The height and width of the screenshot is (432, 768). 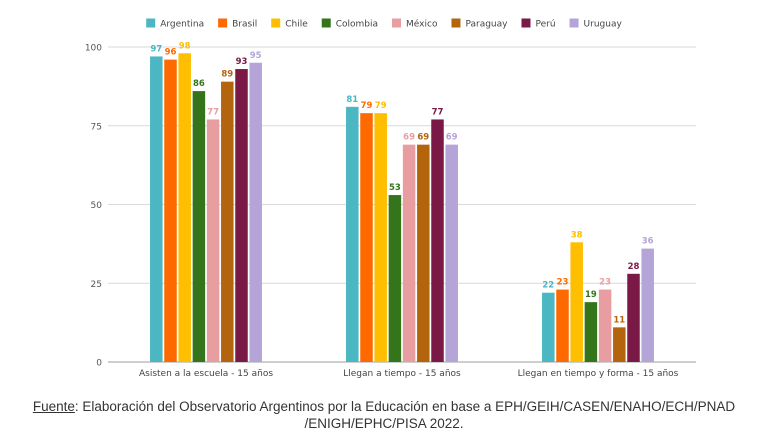 What do you see at coordinates (227, 75) in the screenshot?
I see `data-label: 89` at bounding box center [227, 75].